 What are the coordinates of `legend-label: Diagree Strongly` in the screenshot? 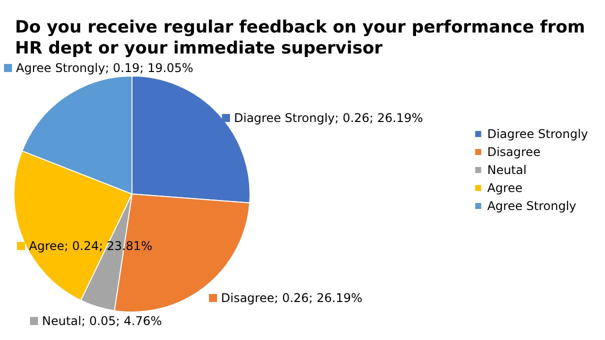 It's located at (537, 134).